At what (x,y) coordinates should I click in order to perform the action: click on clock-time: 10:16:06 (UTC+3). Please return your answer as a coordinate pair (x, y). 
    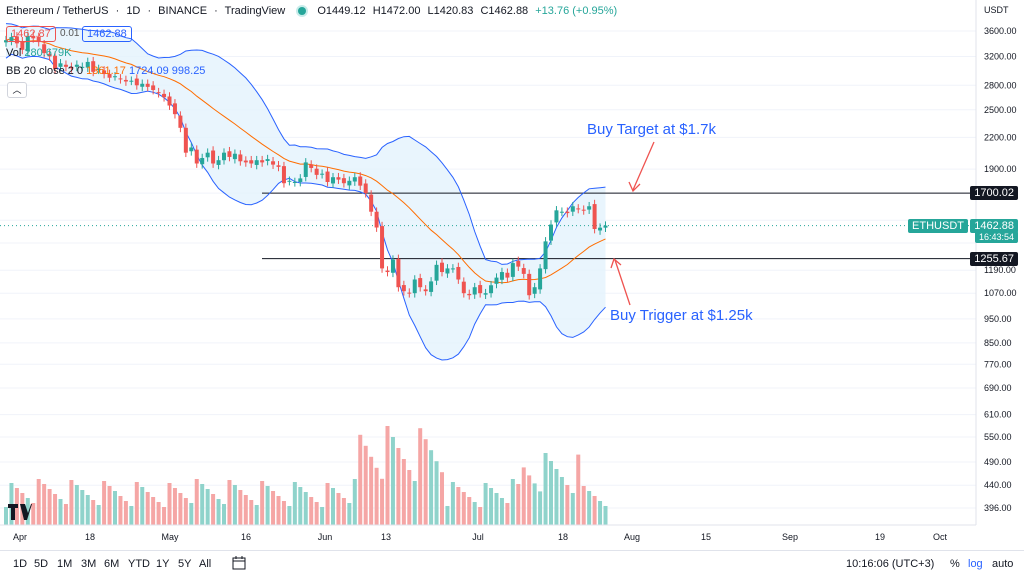
    Looking at the image, I should click on (890, 564).